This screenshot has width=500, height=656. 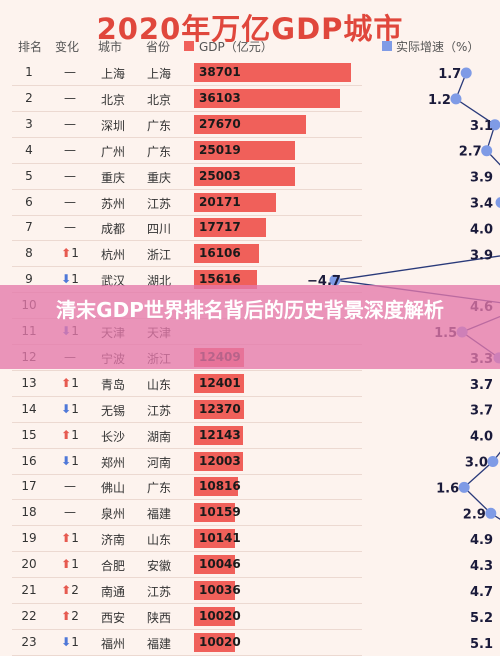 What do you see at coordinates (112, 436) in the screenshot?
I see `city-cell: 长沙` at bounding box center [112, 436].